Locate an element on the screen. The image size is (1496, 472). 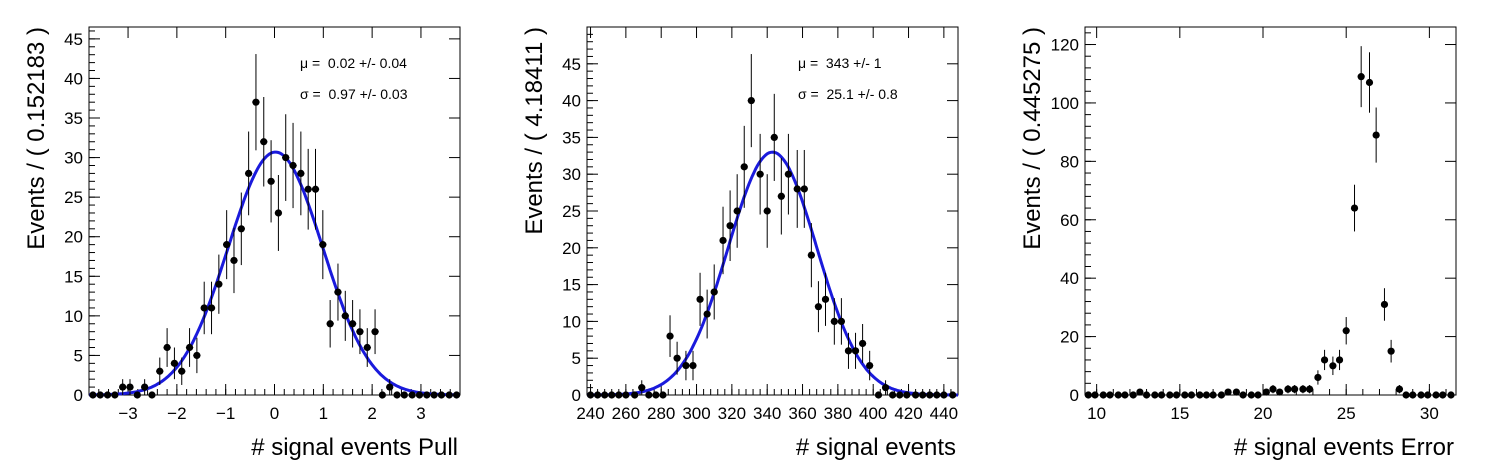
x-tick-label: 10 is located at coordinates (1096, 413).